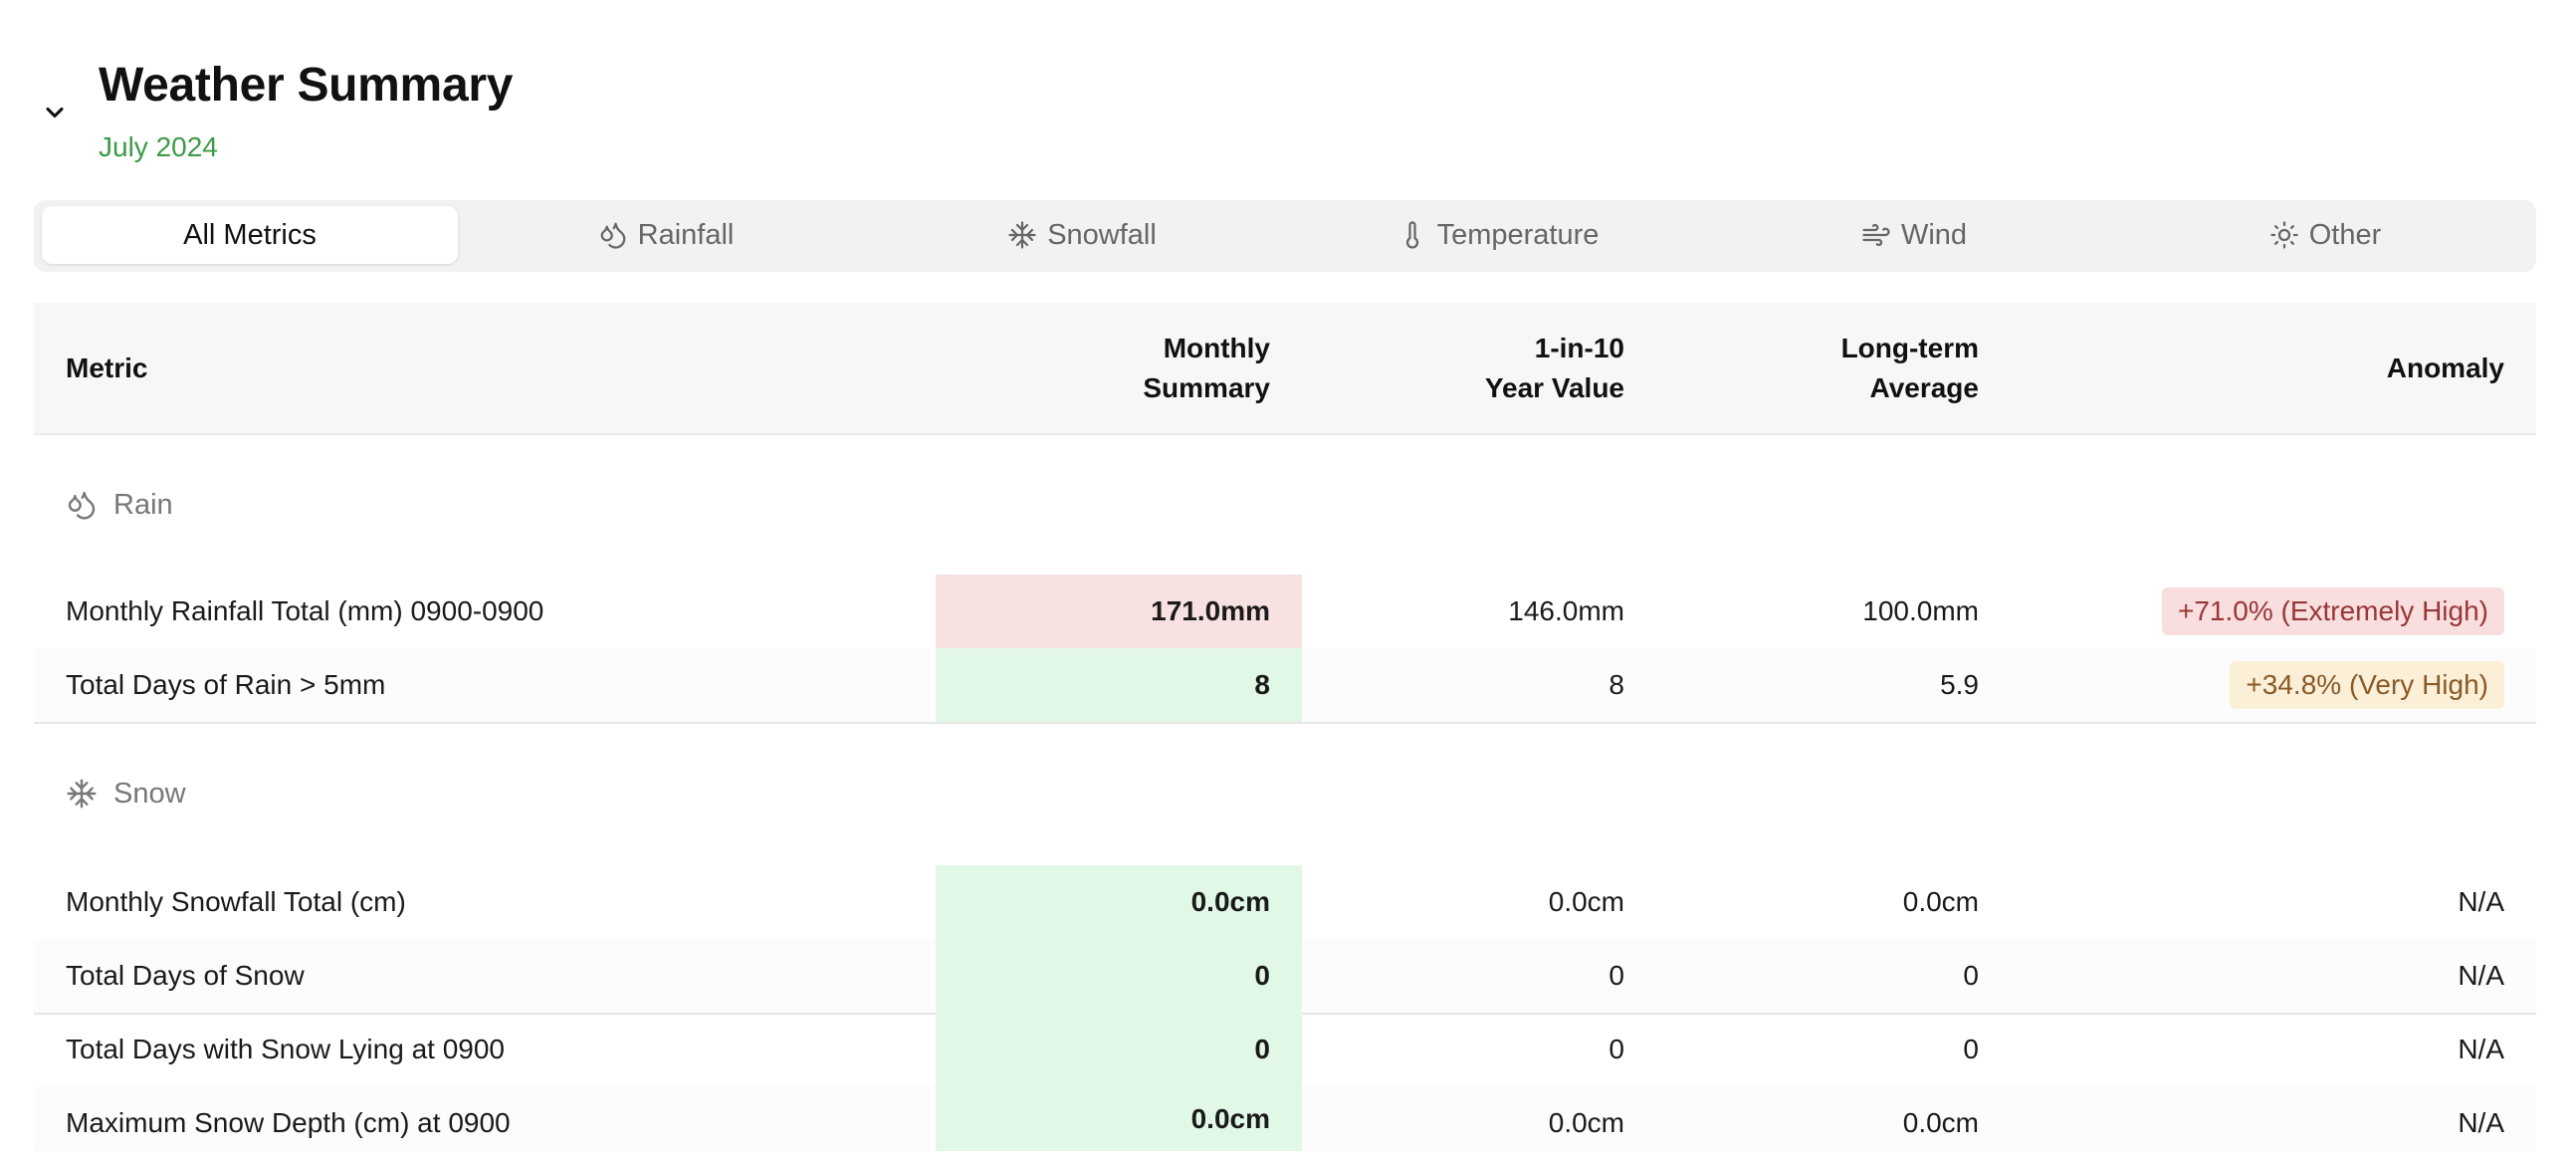 The image size is (2576, 1160). What do you see at coordinates (1554, 387) in the screenshot?
I see `header-line: Year Value` at bounding box center [1554, 387].